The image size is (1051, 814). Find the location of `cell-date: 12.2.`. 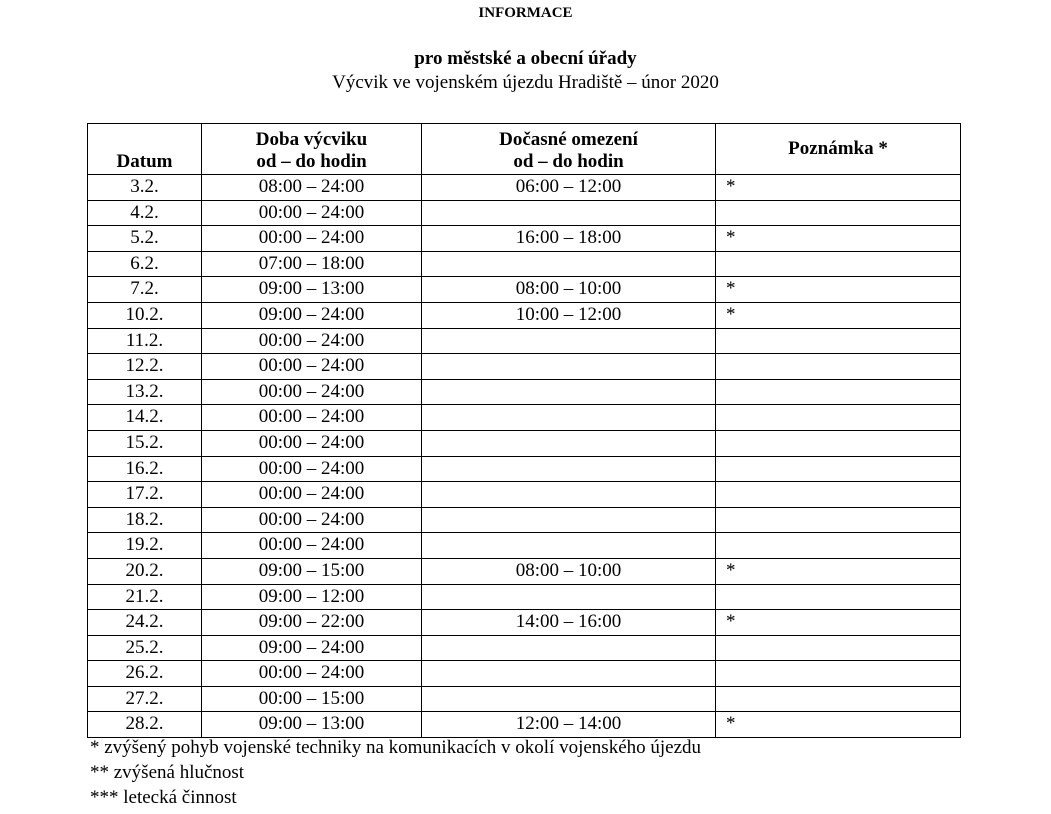

cell-date: 12.2. is located at coordinates (144, 366).